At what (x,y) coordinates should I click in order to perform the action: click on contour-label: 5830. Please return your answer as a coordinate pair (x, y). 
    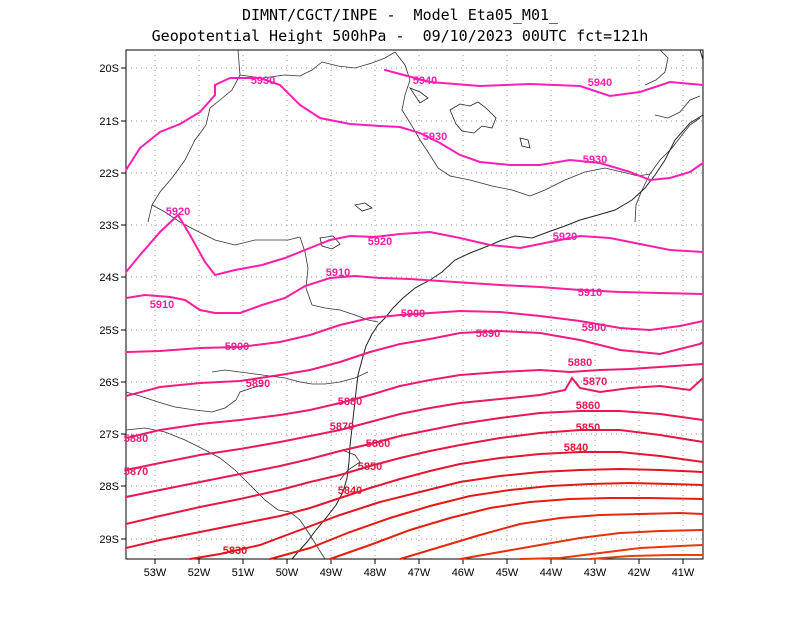
    Looking at the image, I should click on (235, 551).